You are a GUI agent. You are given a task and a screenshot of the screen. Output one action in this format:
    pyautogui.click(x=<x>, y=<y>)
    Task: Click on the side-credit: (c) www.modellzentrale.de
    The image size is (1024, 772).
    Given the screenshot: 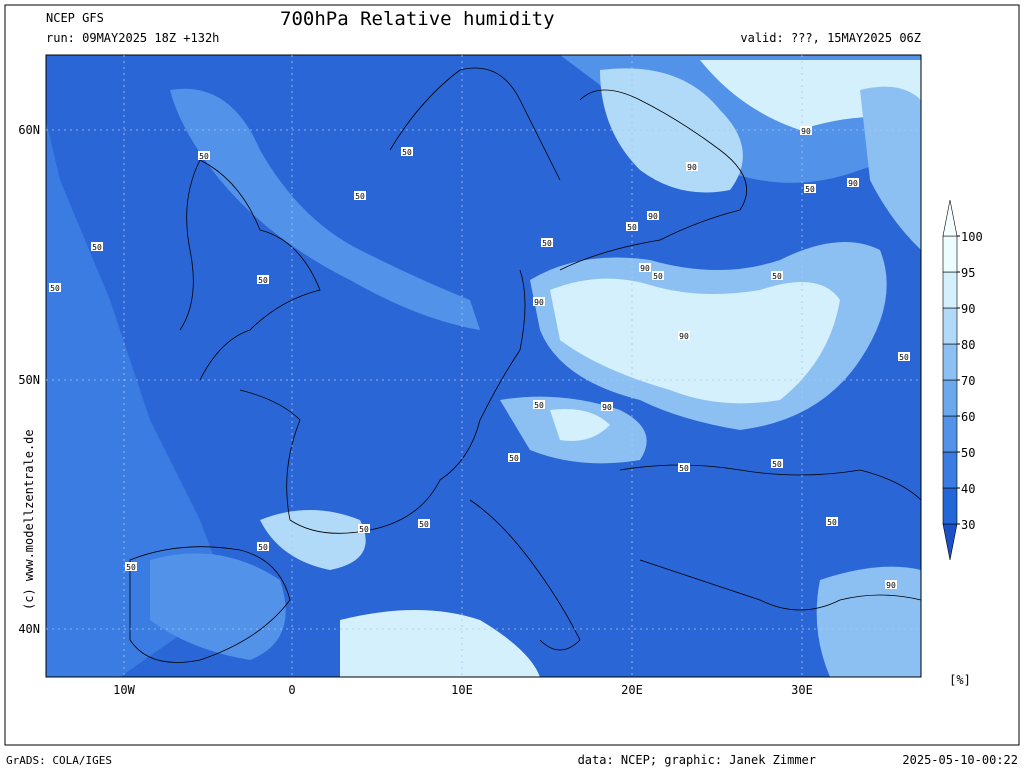 What is the action you would take?
    pyautogui.click(x=29, y=519)
    